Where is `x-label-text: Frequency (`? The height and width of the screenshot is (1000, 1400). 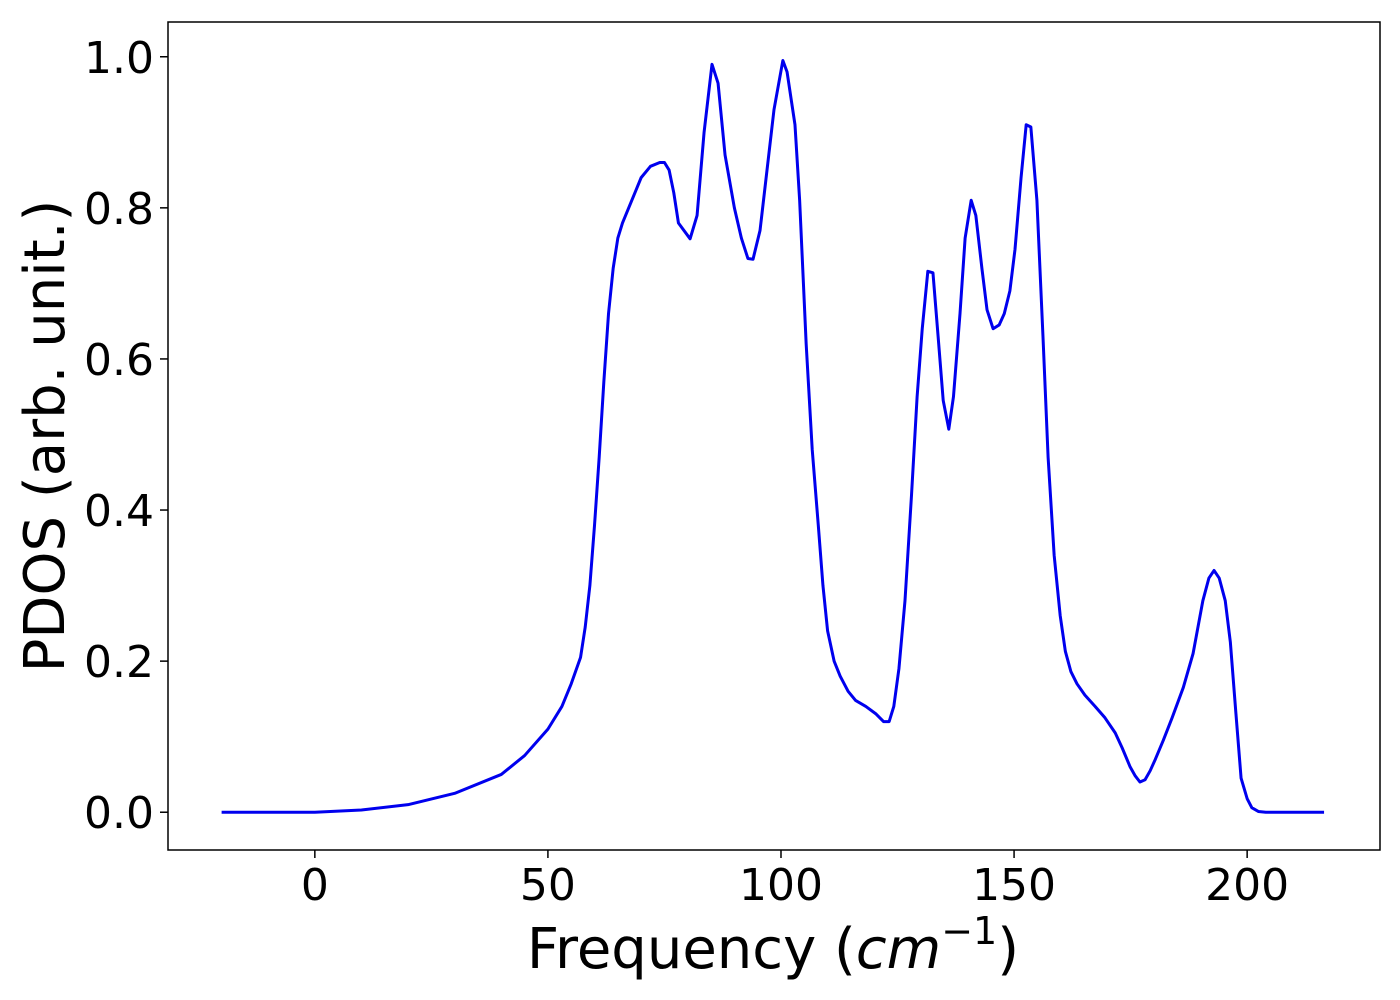
x-label-text: Frequency ( is located at coordinates (691, 949).